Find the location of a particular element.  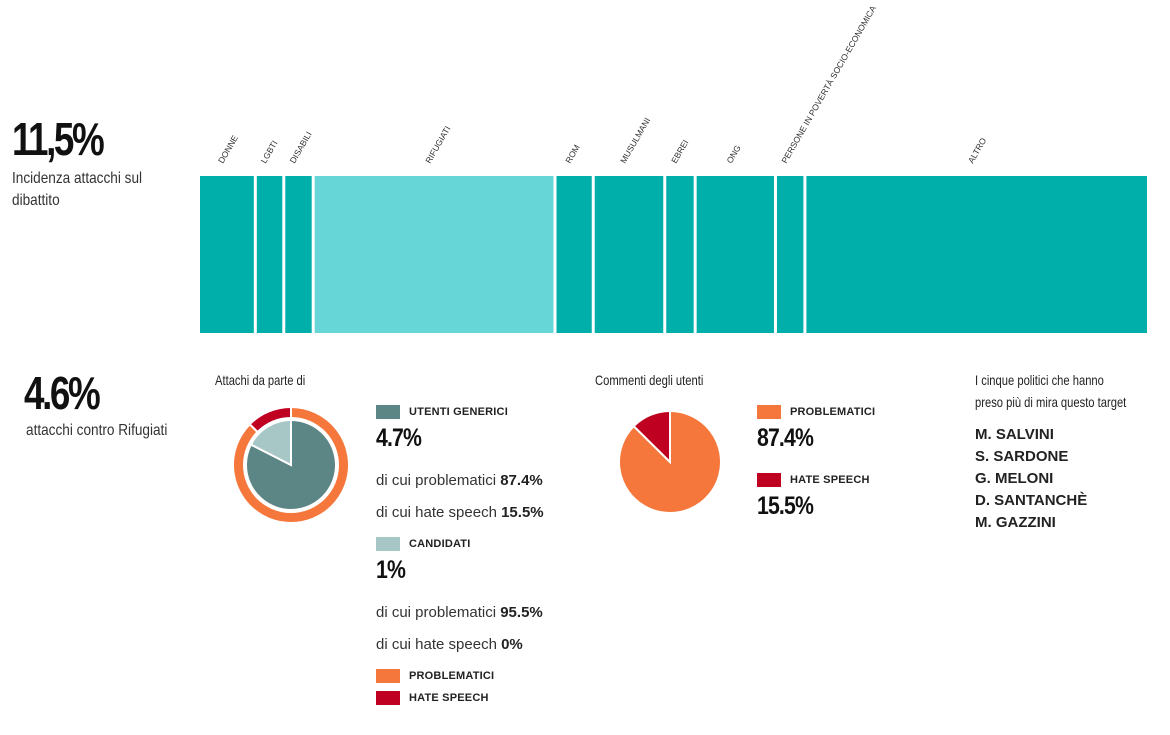

target-label: attacchi contro Rifugiati is located at coordinates (97, 430).